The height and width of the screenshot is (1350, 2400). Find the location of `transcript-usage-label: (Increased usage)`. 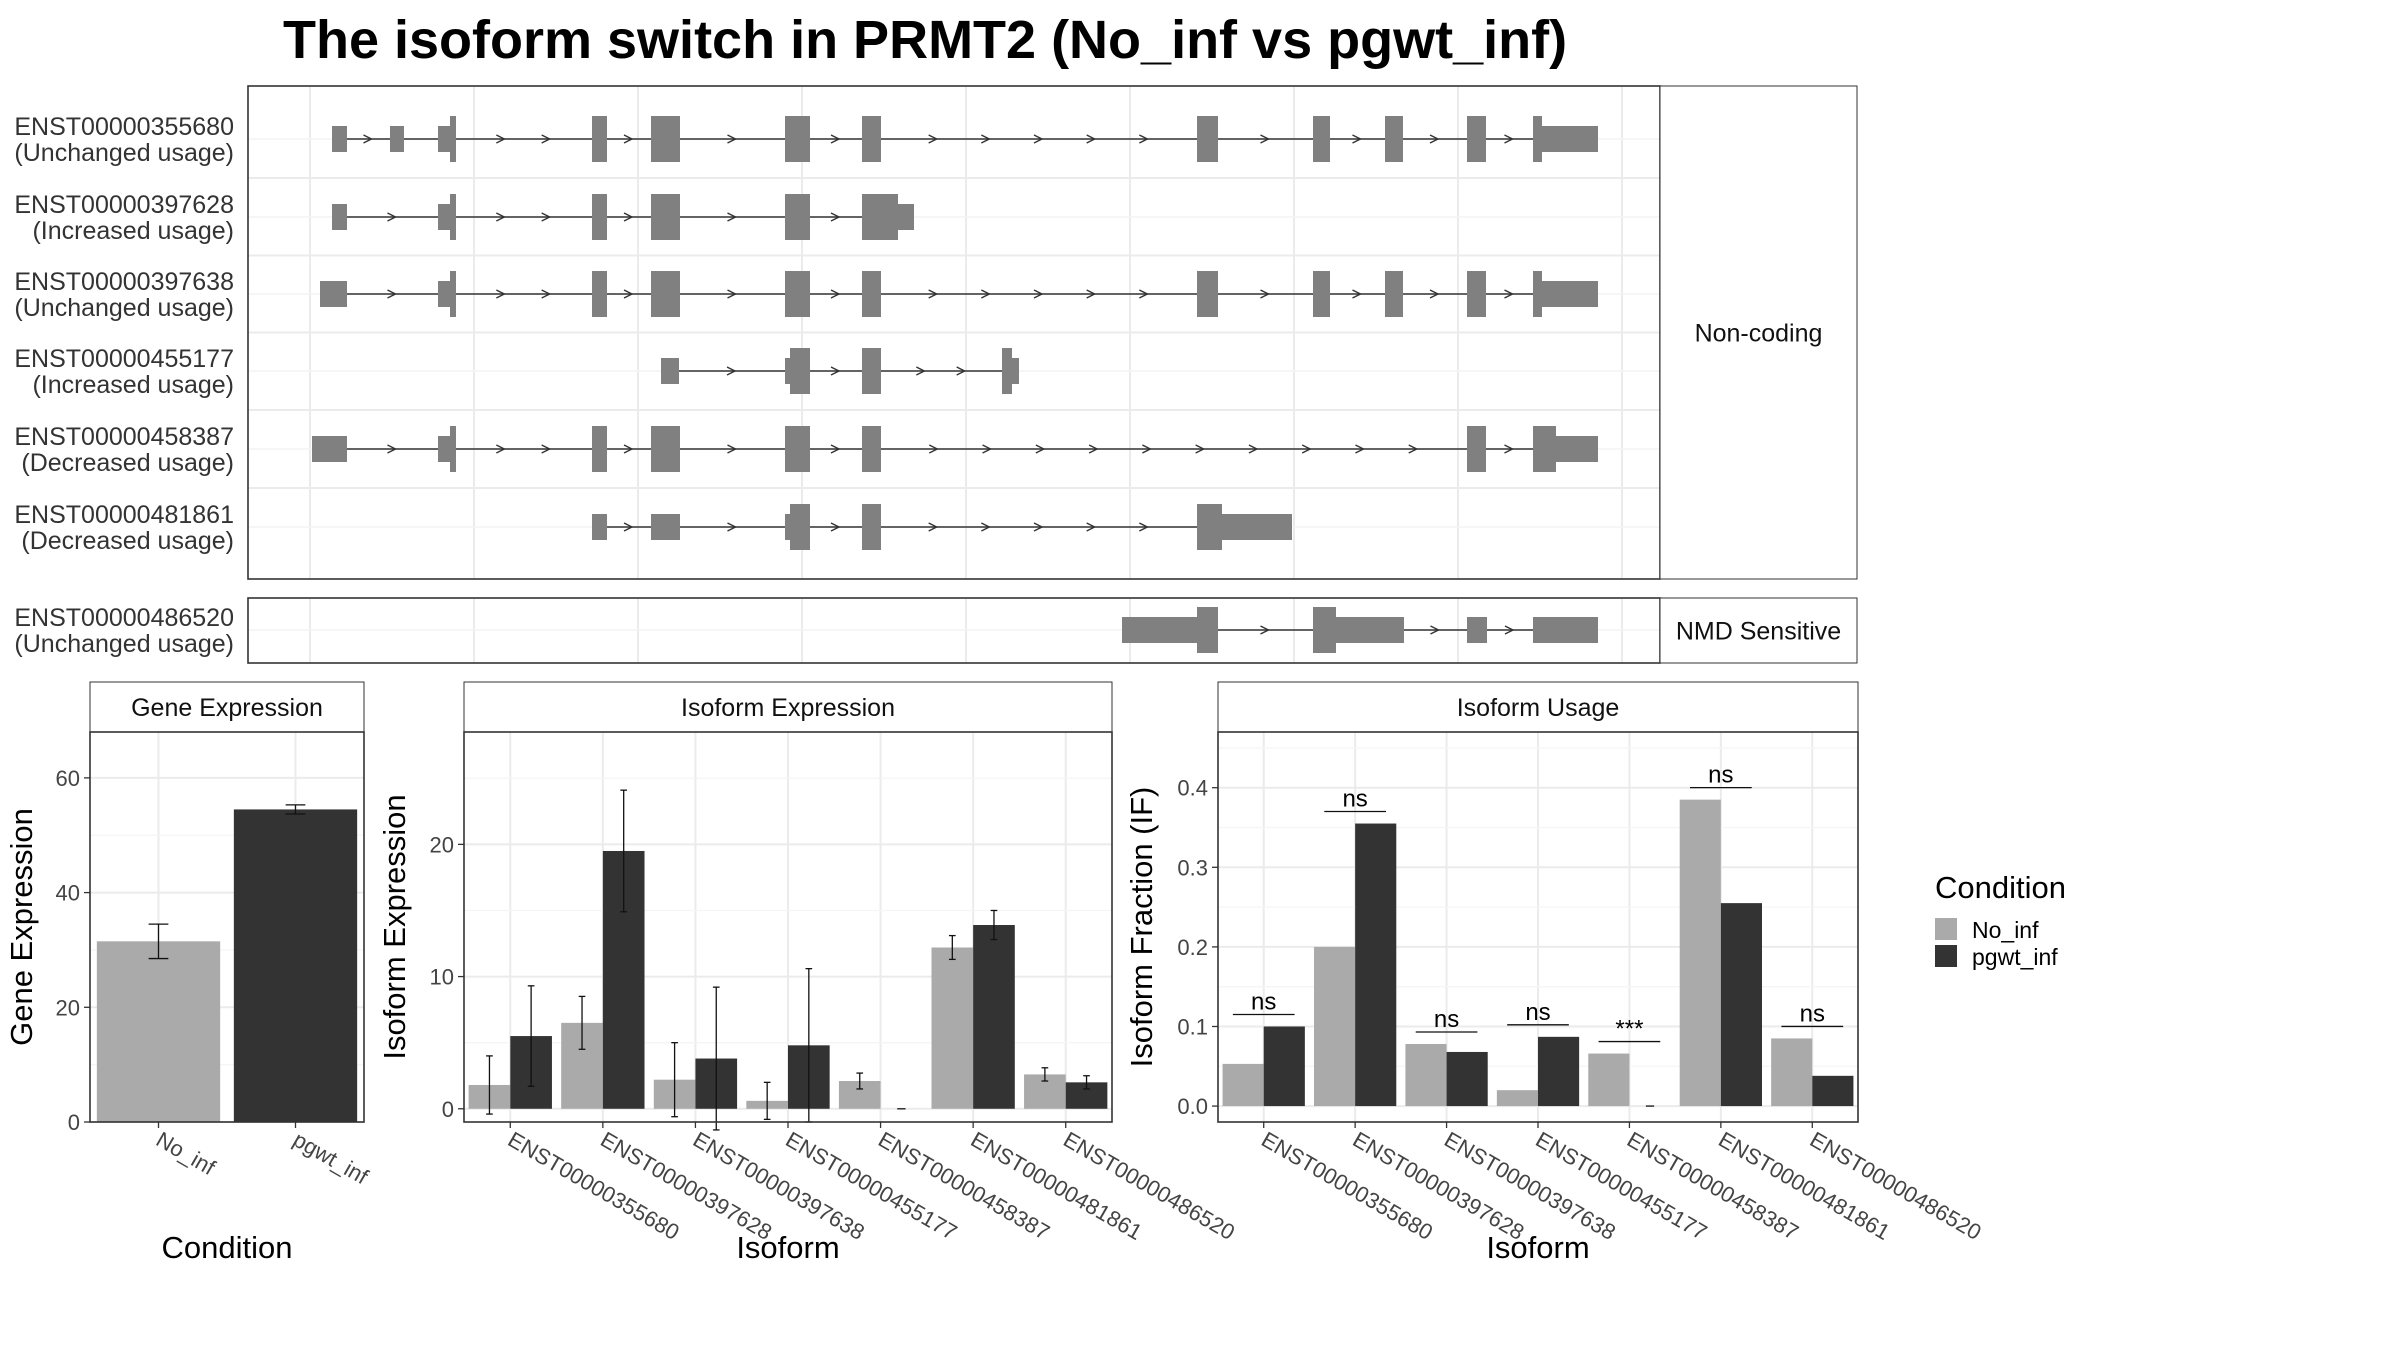

transcript-usage-label: (Increased usage) is located at coordinates (133, 385).